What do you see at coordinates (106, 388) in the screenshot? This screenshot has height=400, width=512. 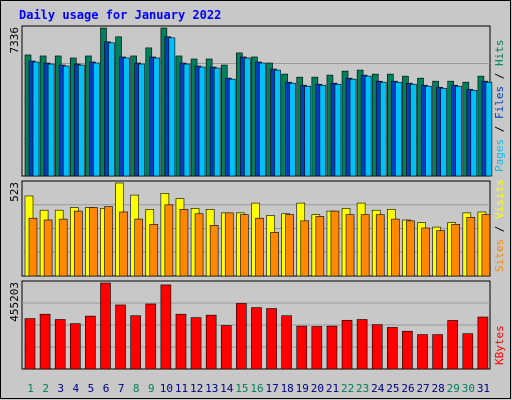 I see `day-label-6: 6` at bounding box center [106, 388].